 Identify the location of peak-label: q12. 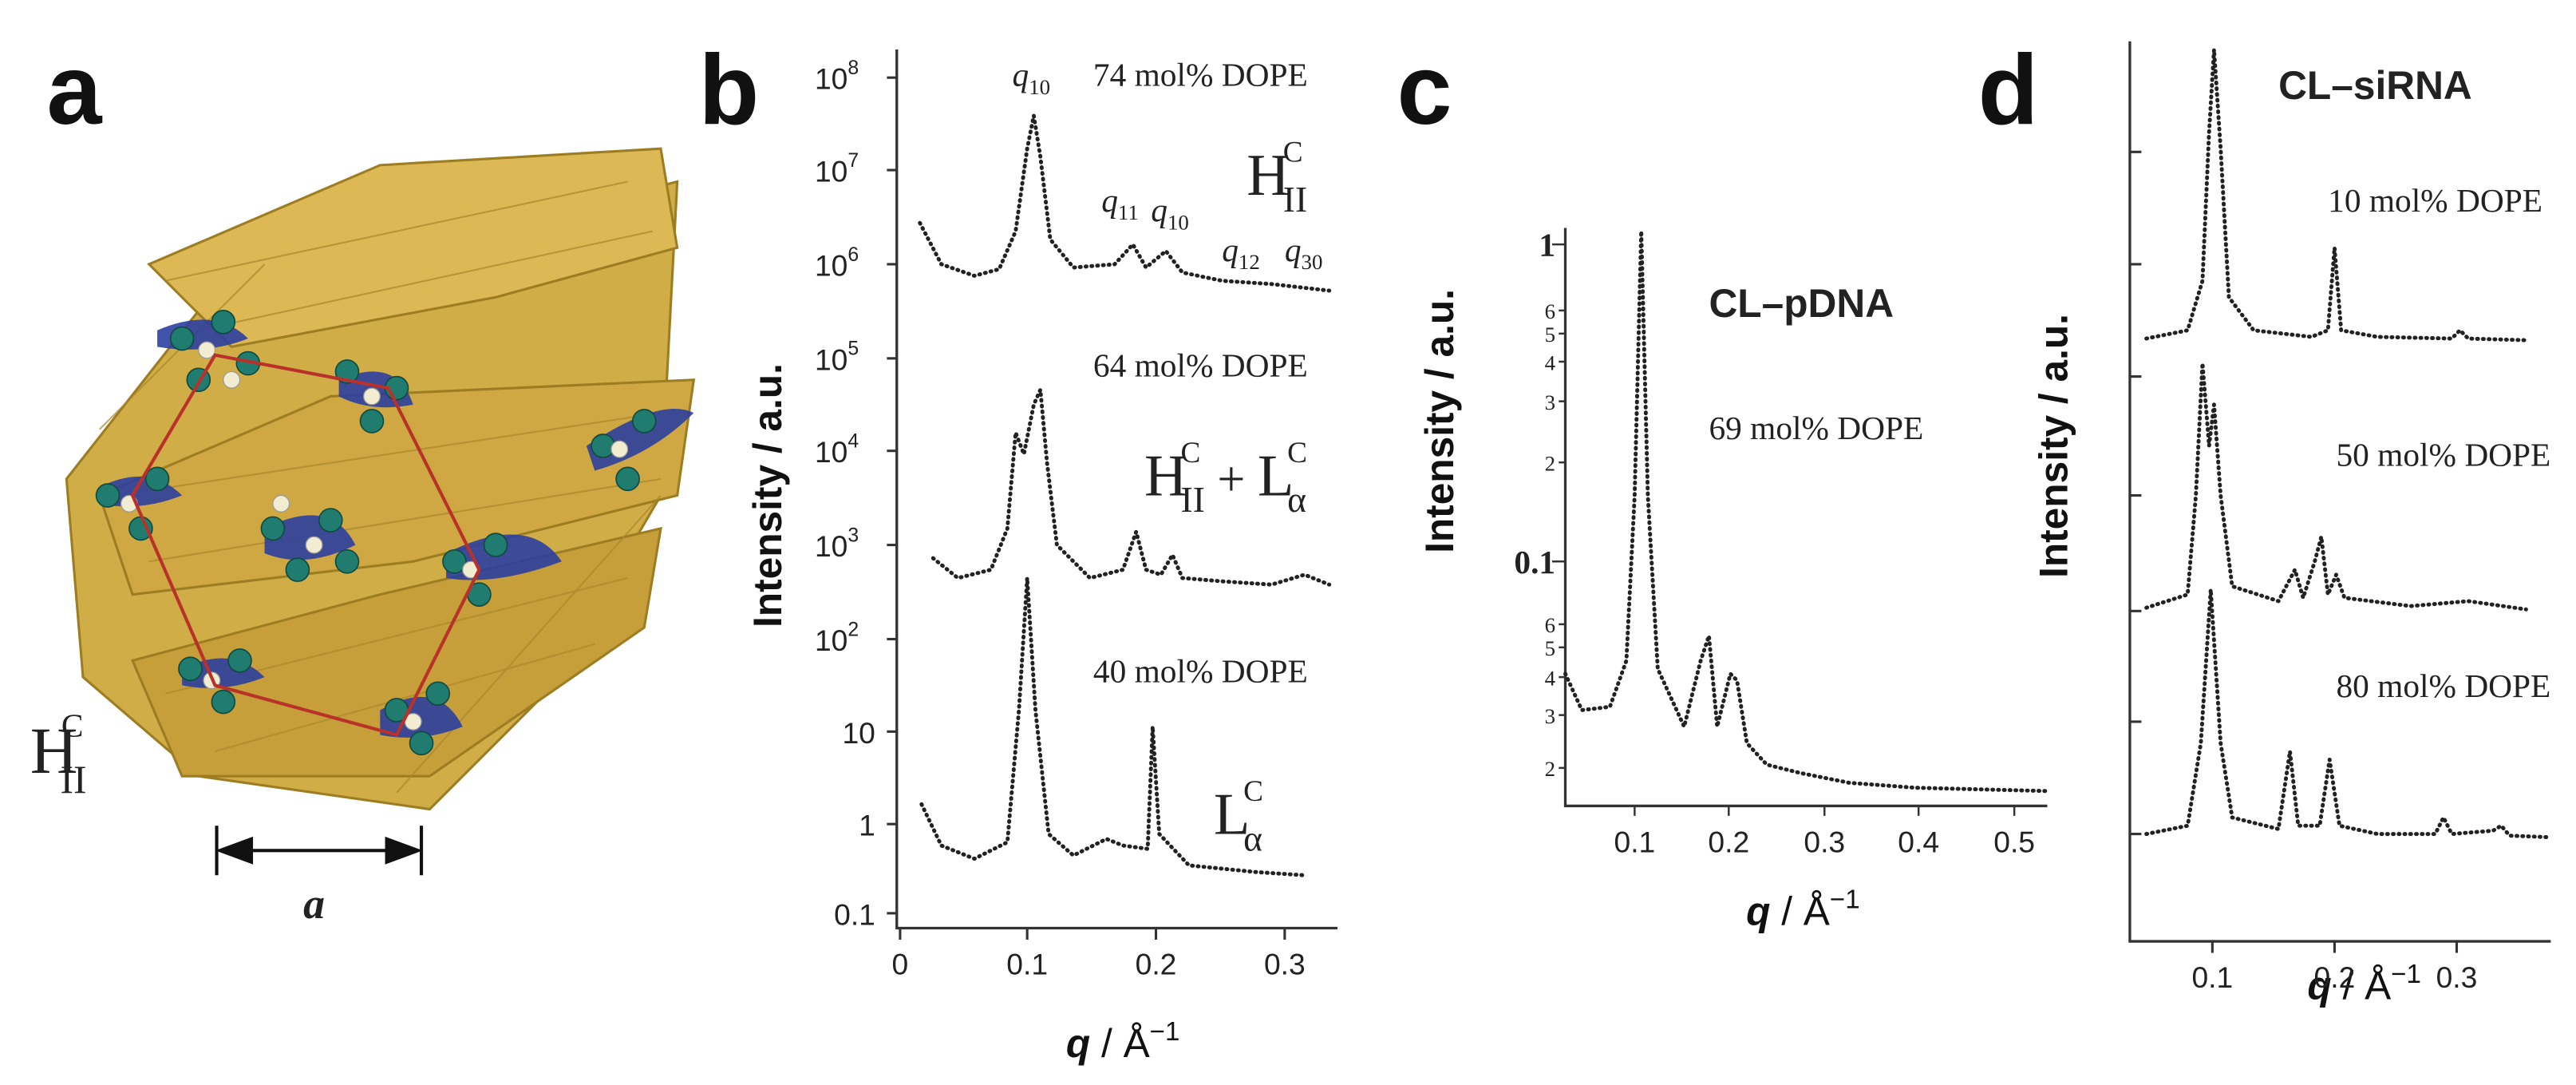
(1241, 253).